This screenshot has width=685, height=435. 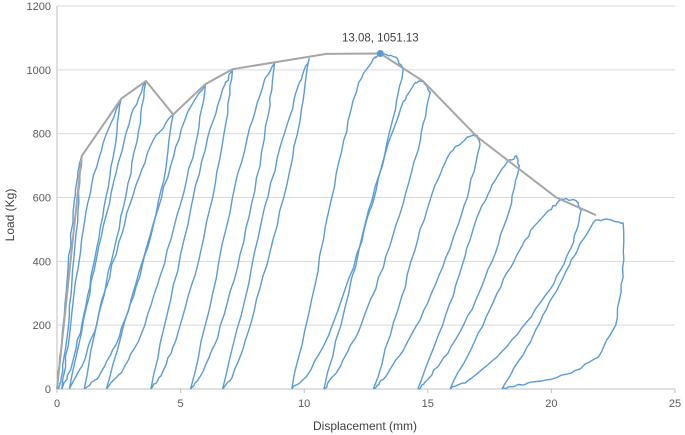 I want to click on y-tick-label: 0, so click(x=48, y=390).